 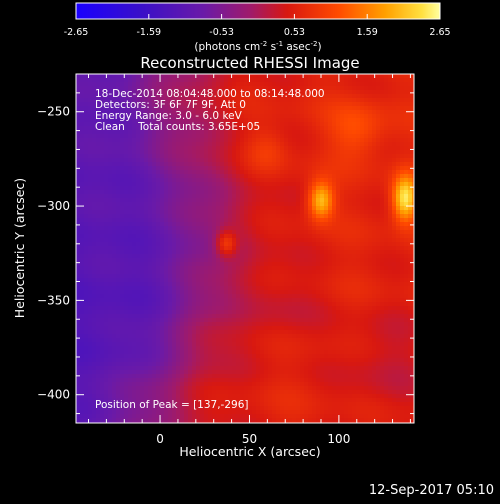 What do you see at coordinates (249, 63) in the screenshot?
I see `chart-title: Reconstructed RHESSI Image` at bounding box center [249, 63].